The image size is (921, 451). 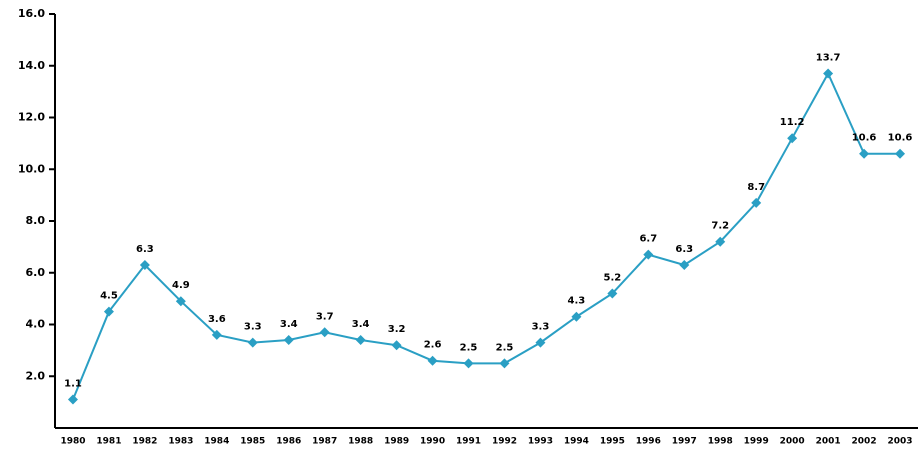 I want to click on x-tick-label: 1981, so click(x=108, y=442).